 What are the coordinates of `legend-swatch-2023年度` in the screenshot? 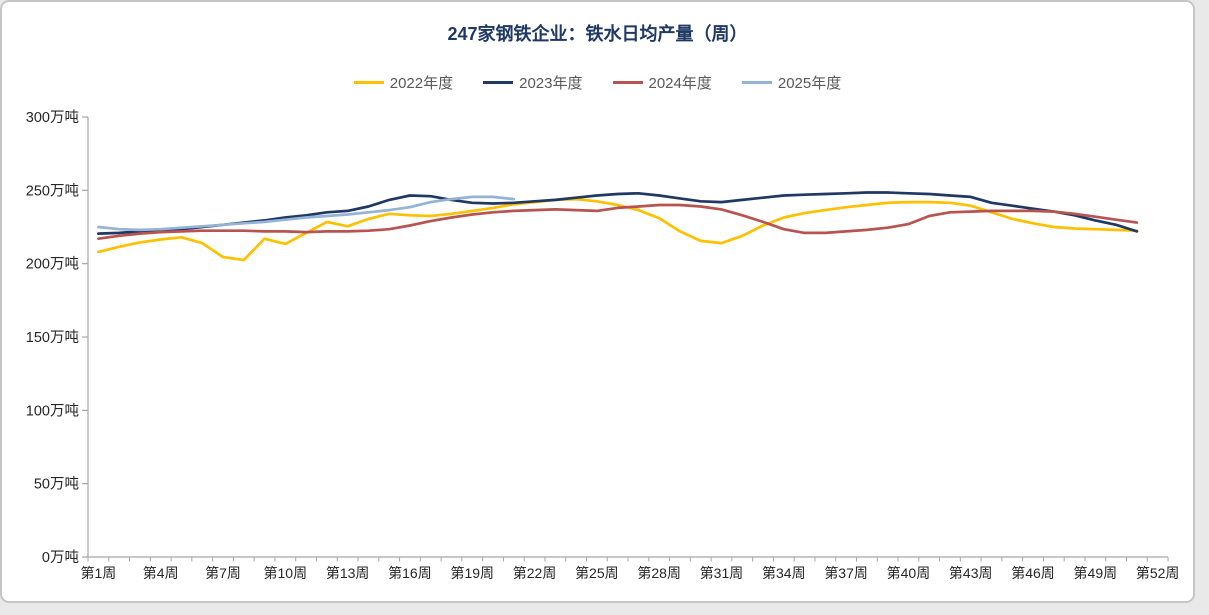 It's located at (498, 82).